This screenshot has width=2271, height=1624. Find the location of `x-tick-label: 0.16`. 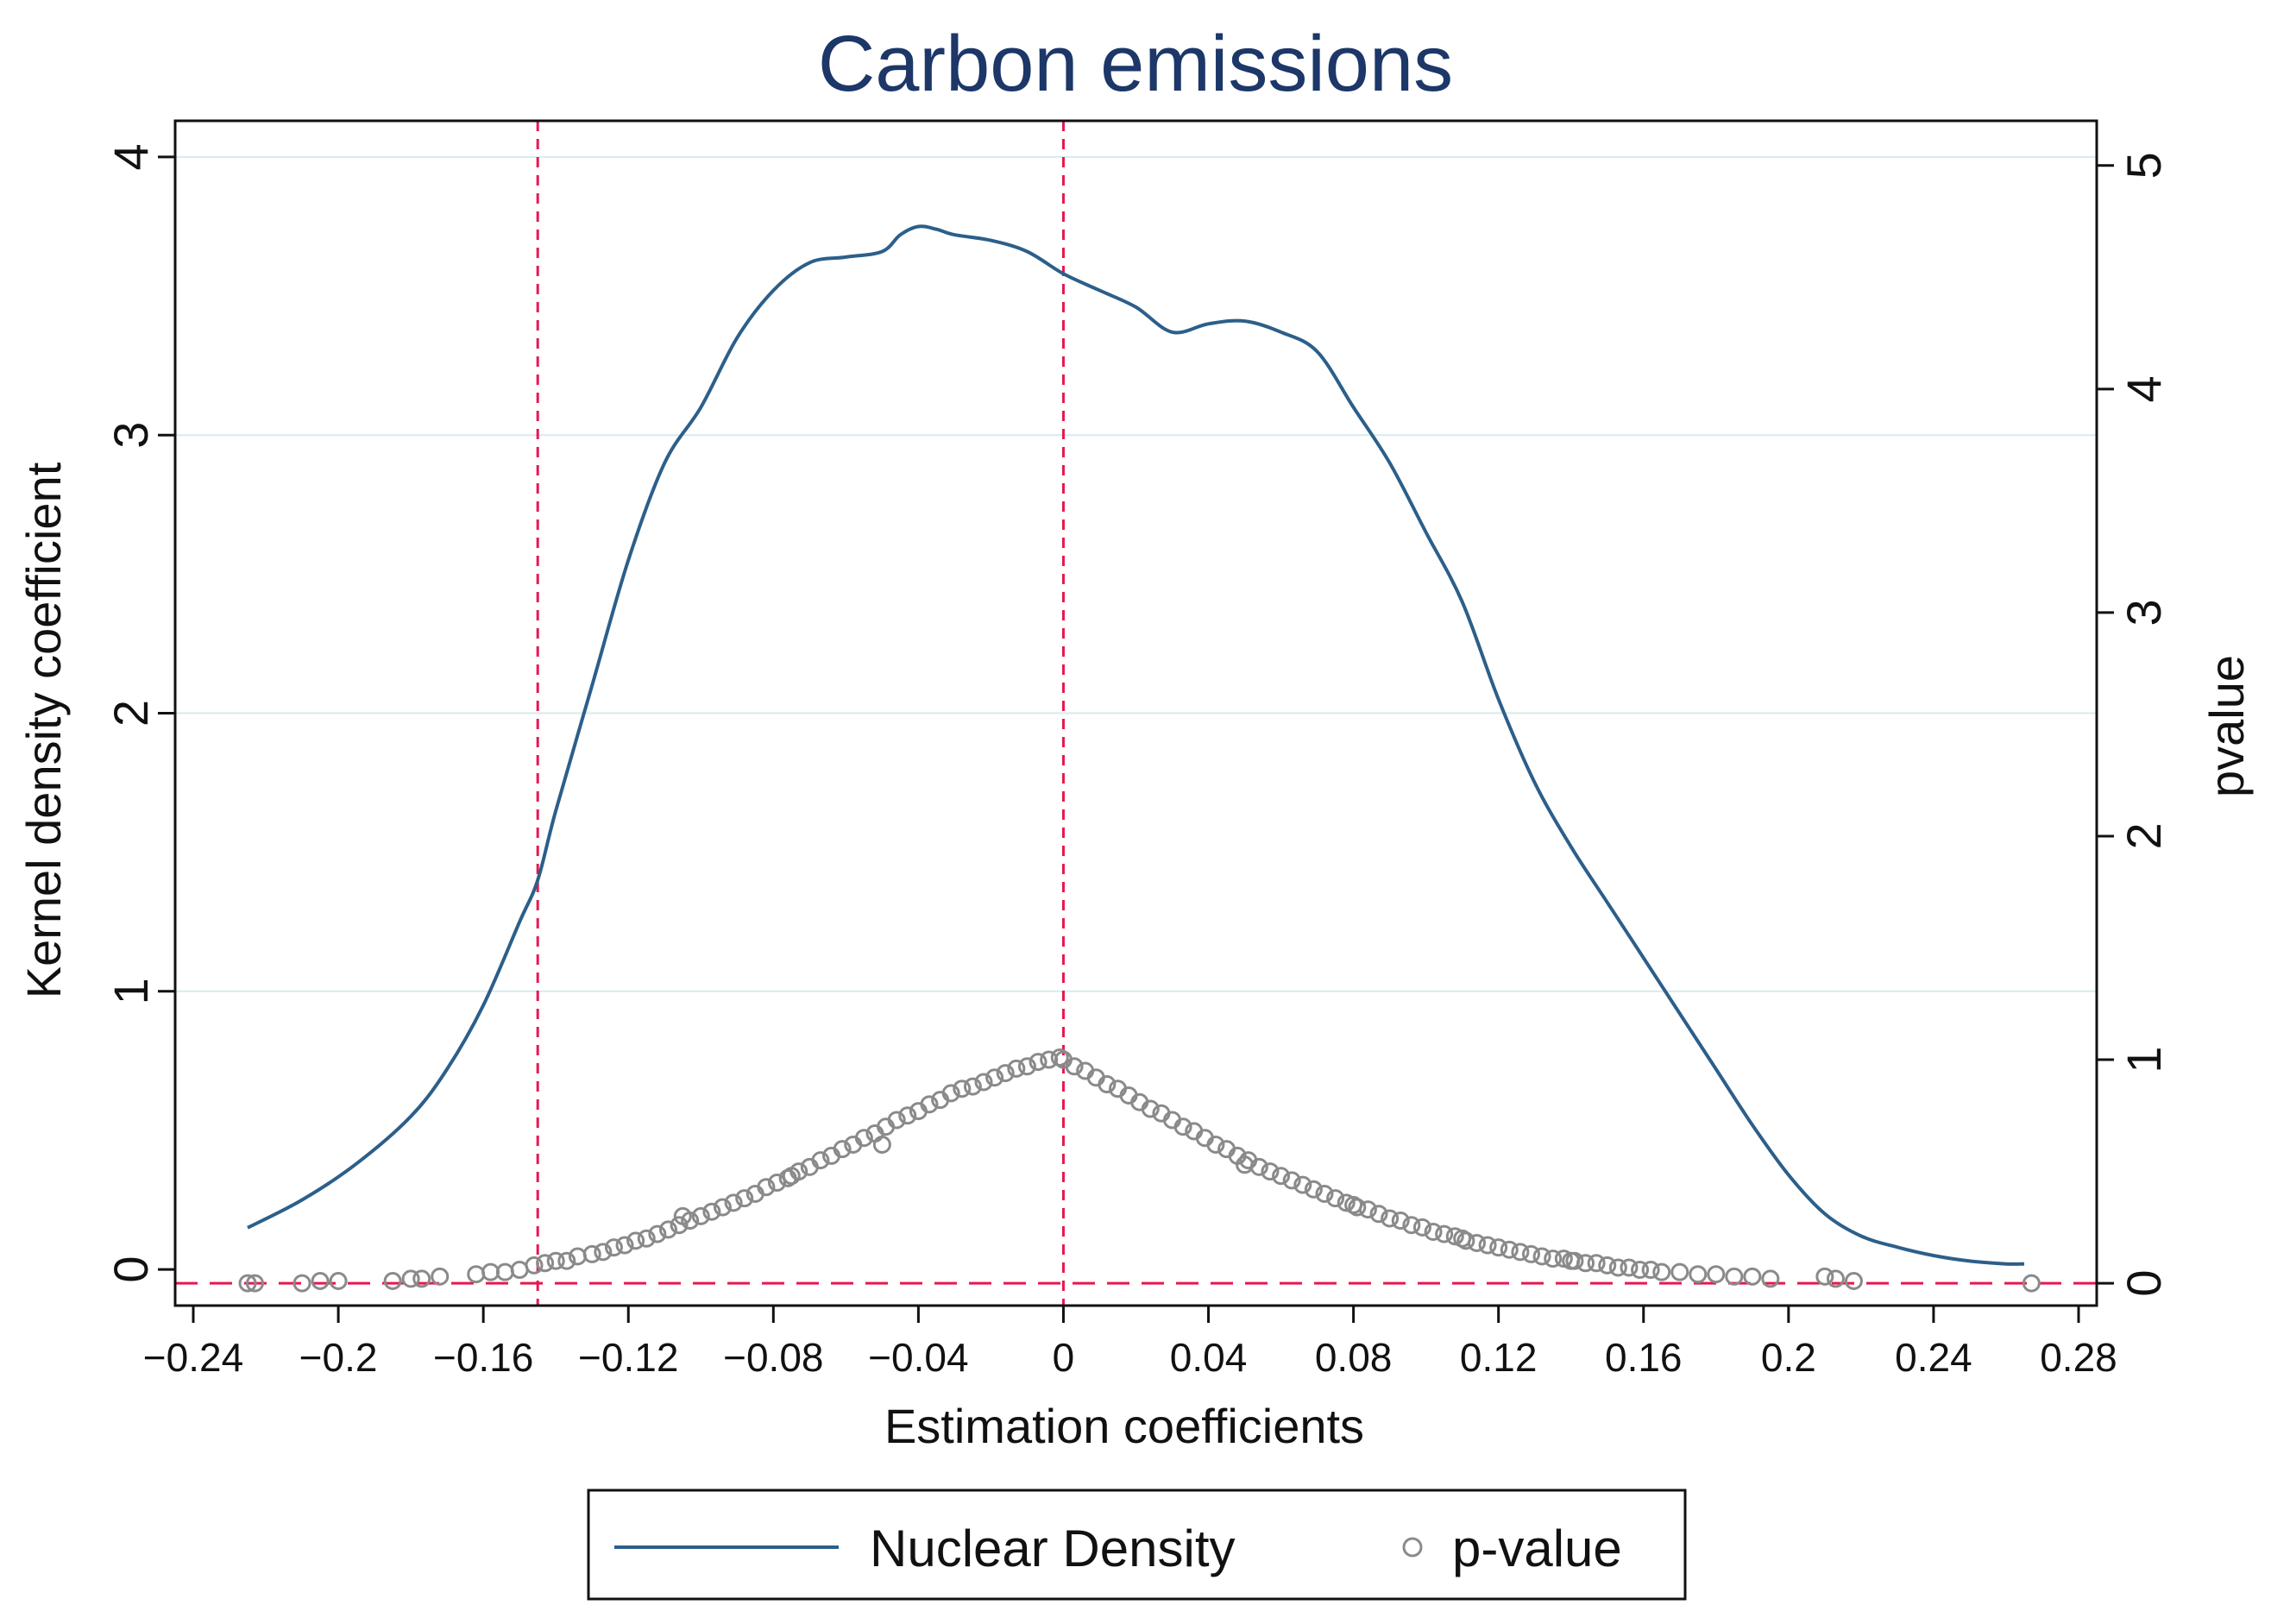

x-tick-label: 0.16 is located at coordinates (1644, 1357).